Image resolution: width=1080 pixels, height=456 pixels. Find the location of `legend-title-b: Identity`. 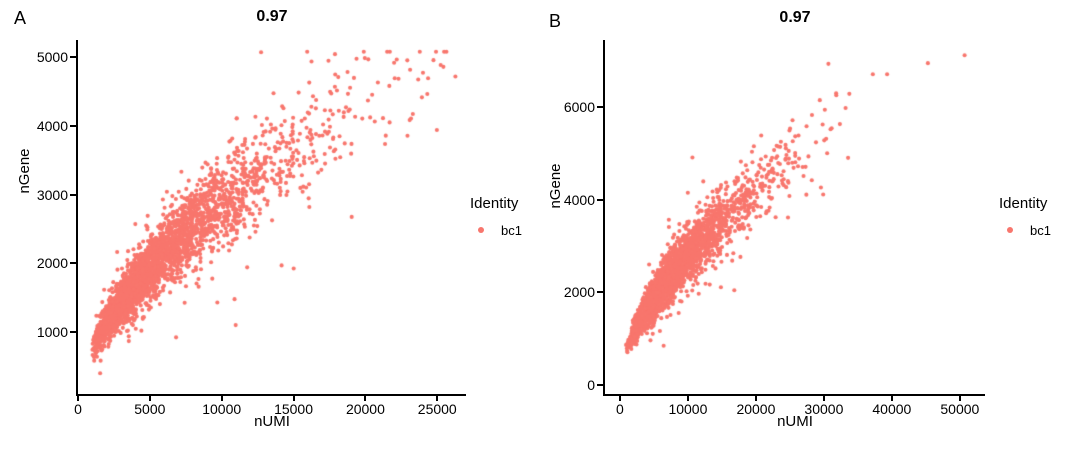

legend-title-b: Identity is located at coordinates (1023, 203).